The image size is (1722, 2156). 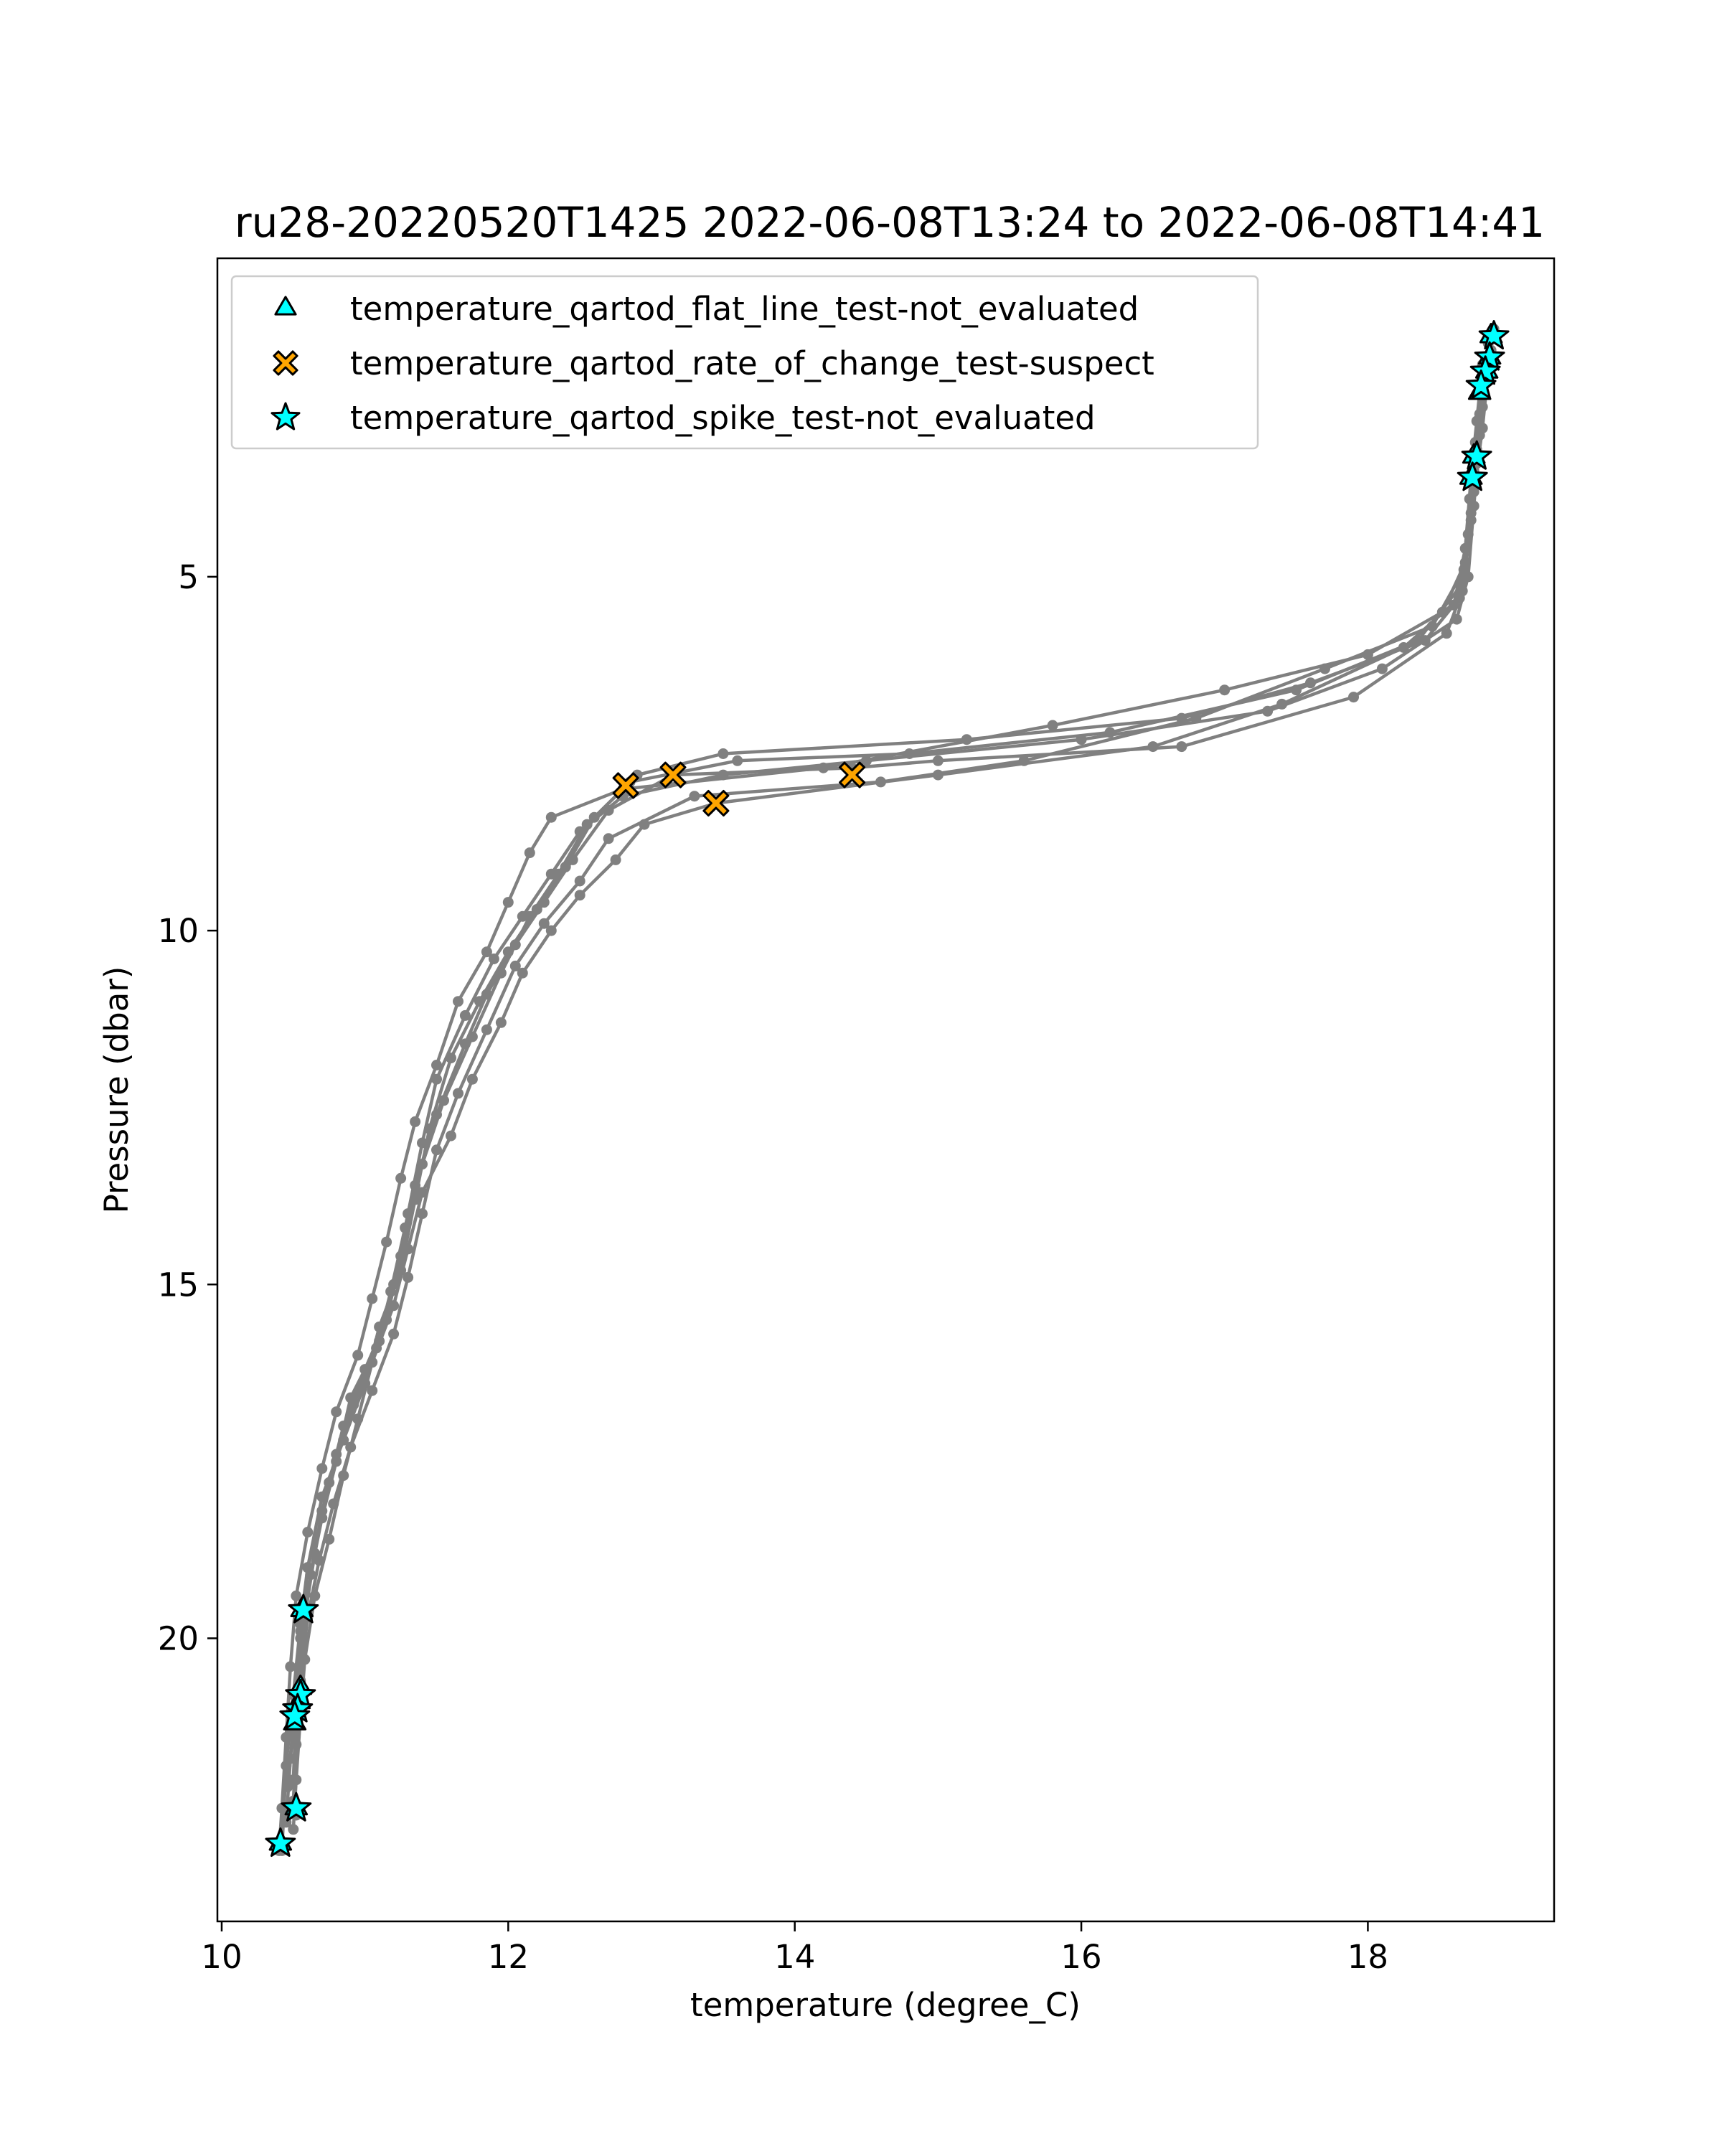 I want to click on x-tick-label: 10, so click(x=221, y=1957).